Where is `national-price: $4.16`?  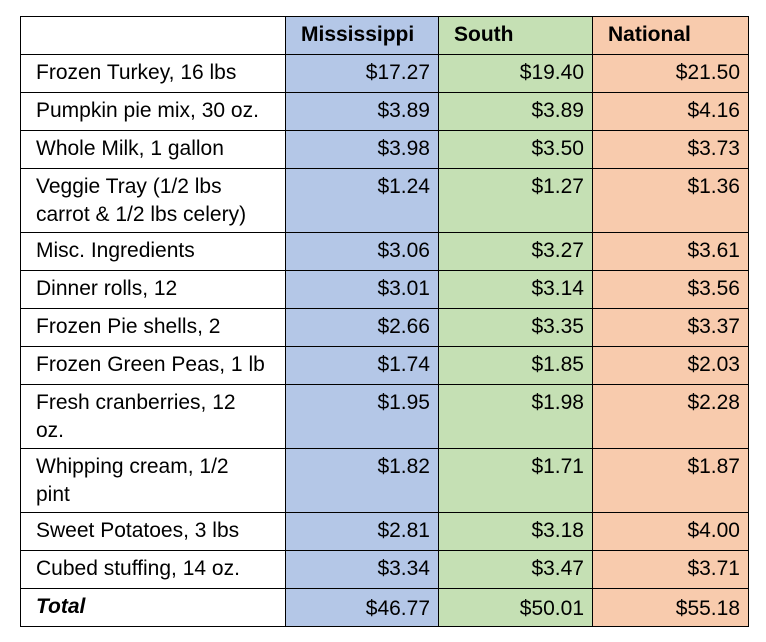 national-price: $4.16 is located at coordinates (670, 111).